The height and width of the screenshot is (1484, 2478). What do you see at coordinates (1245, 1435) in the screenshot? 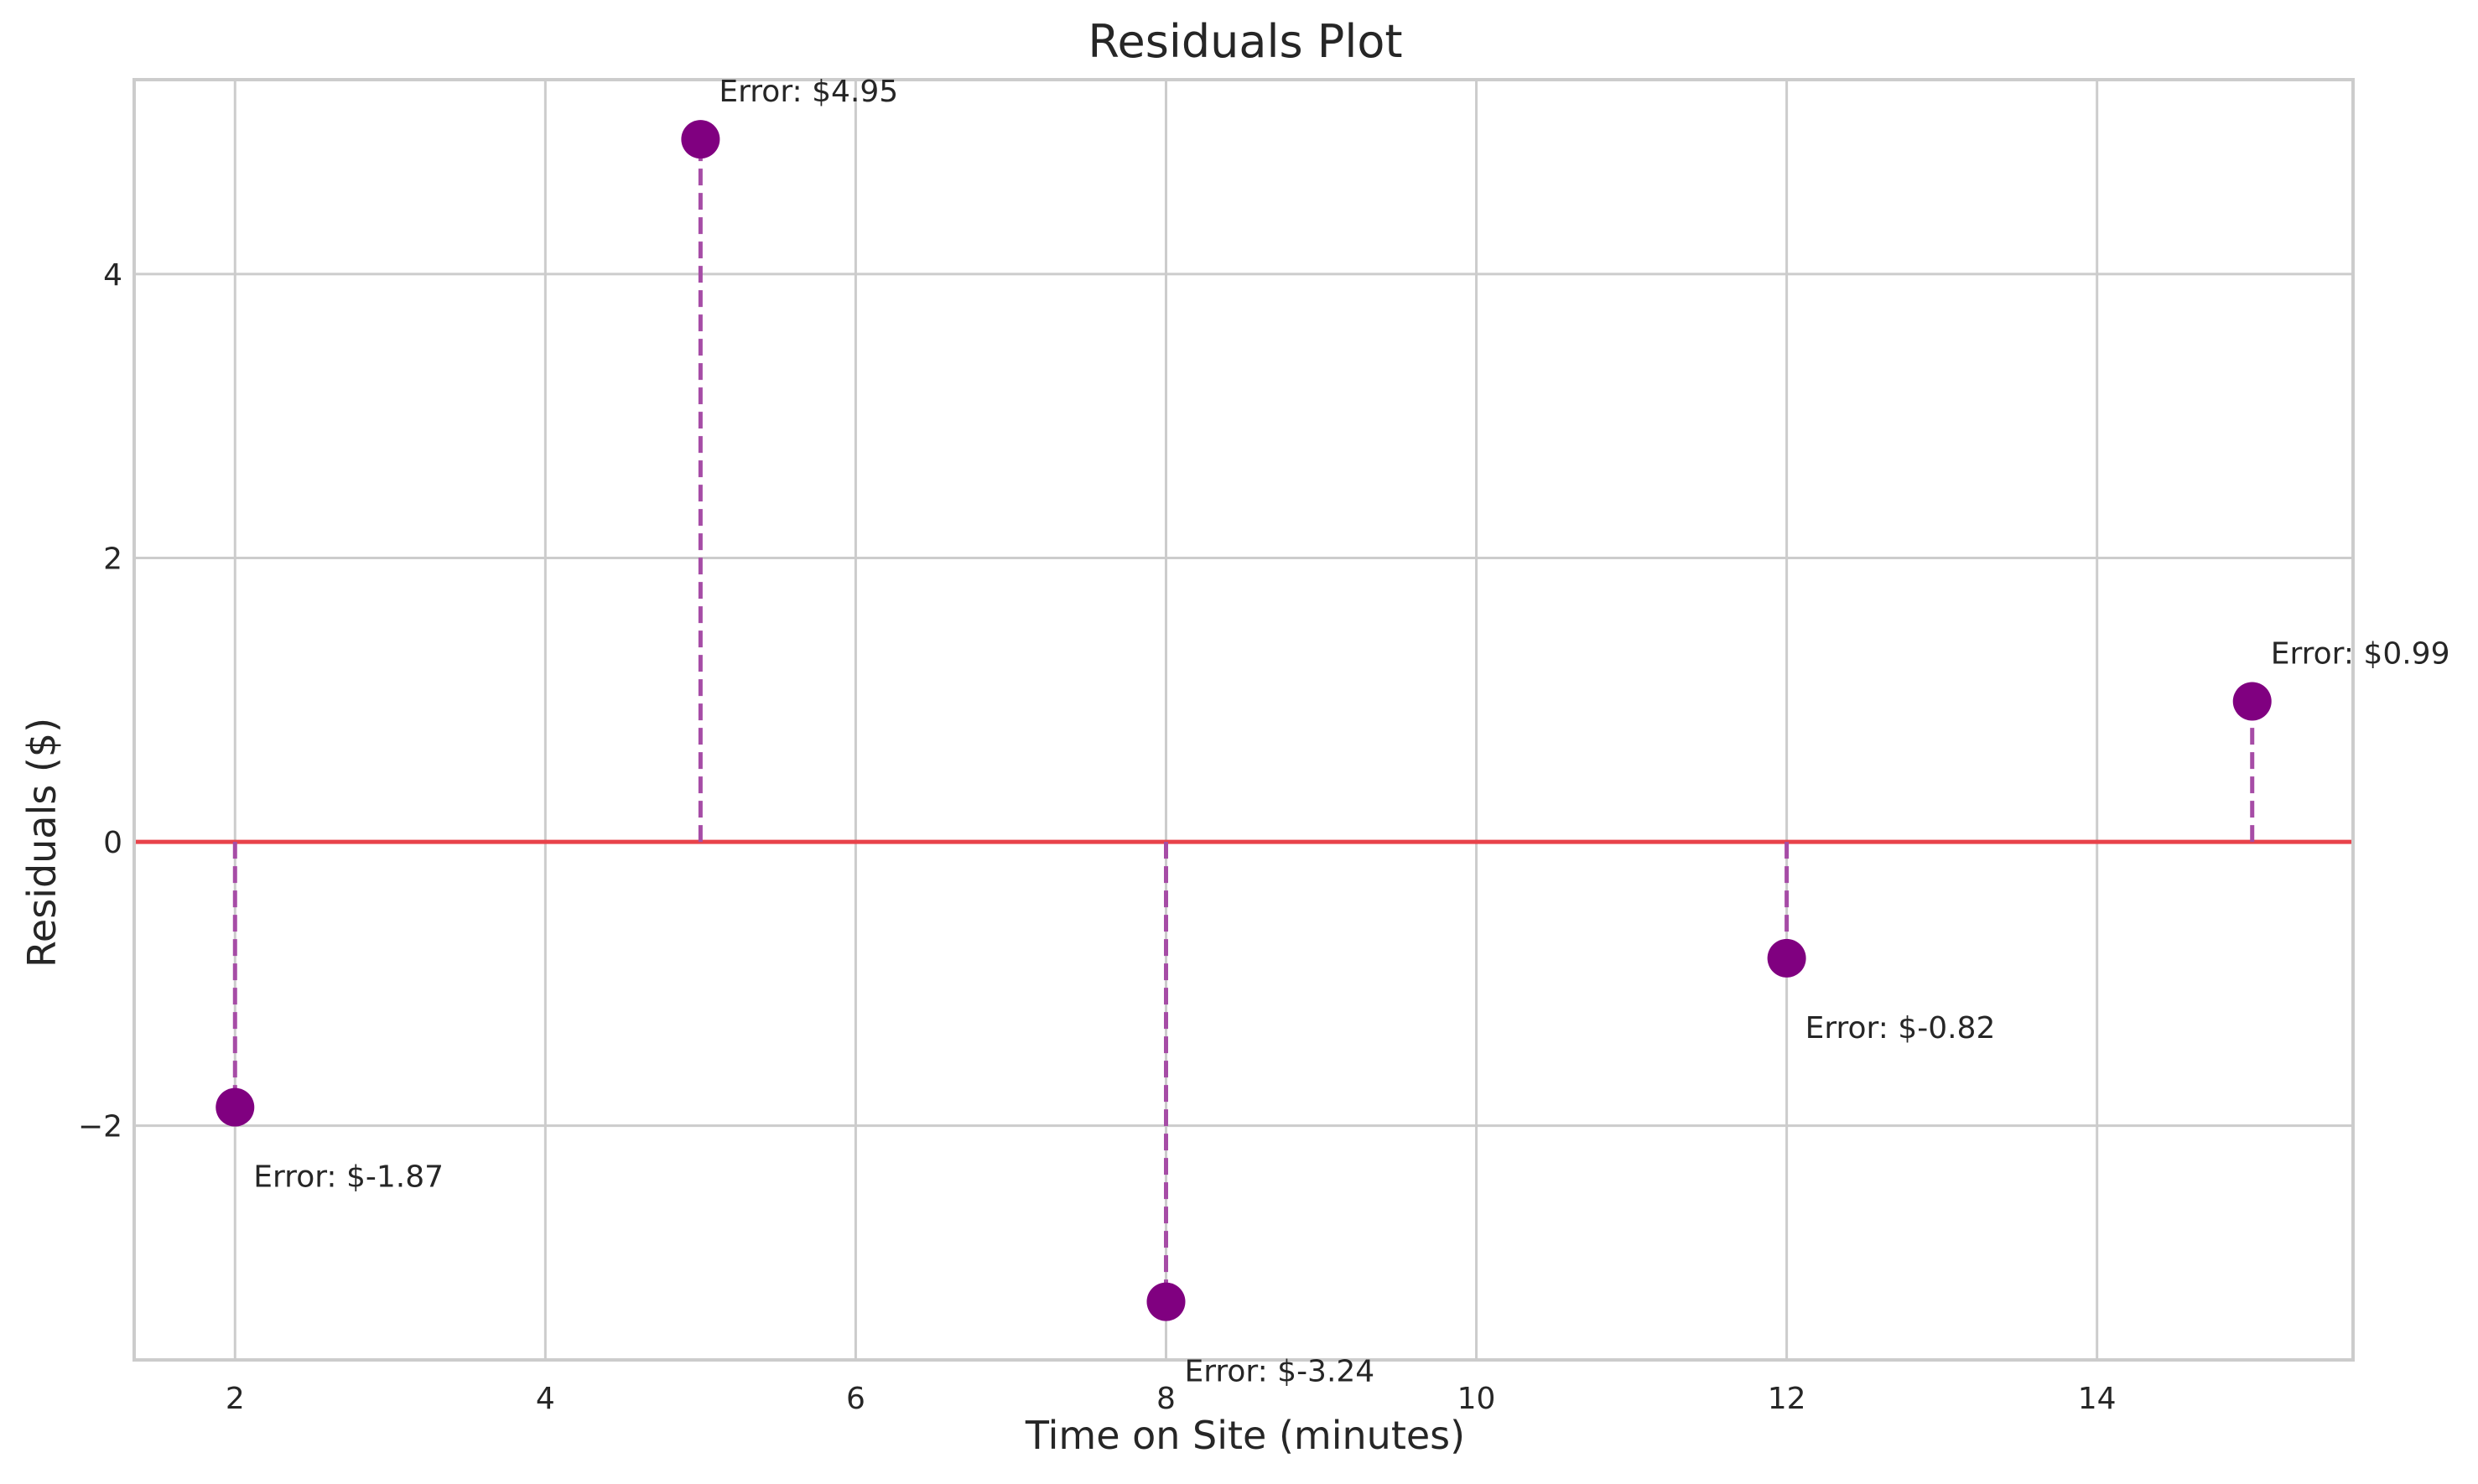
I see `x-axis-title: Time on Site (minutes)` at bounding box center [1245, 1435].